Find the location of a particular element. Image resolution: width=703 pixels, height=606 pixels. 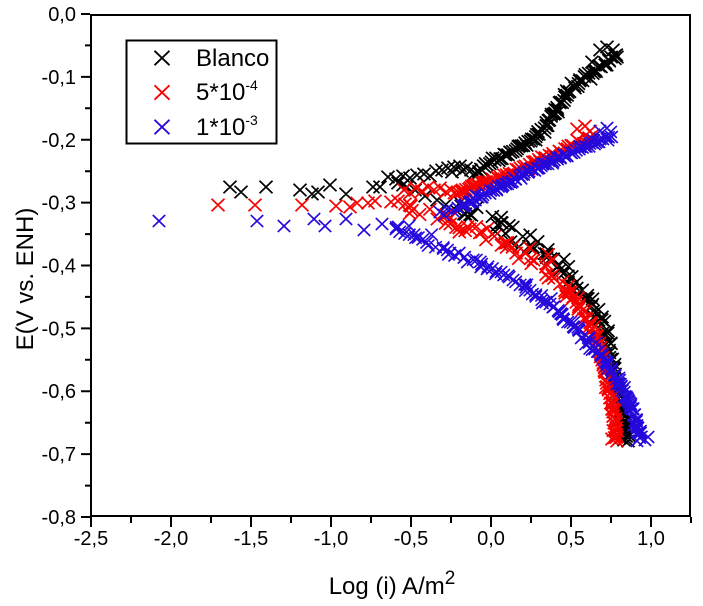

svg-text: -0,8 is located at coordinates (59, 518).